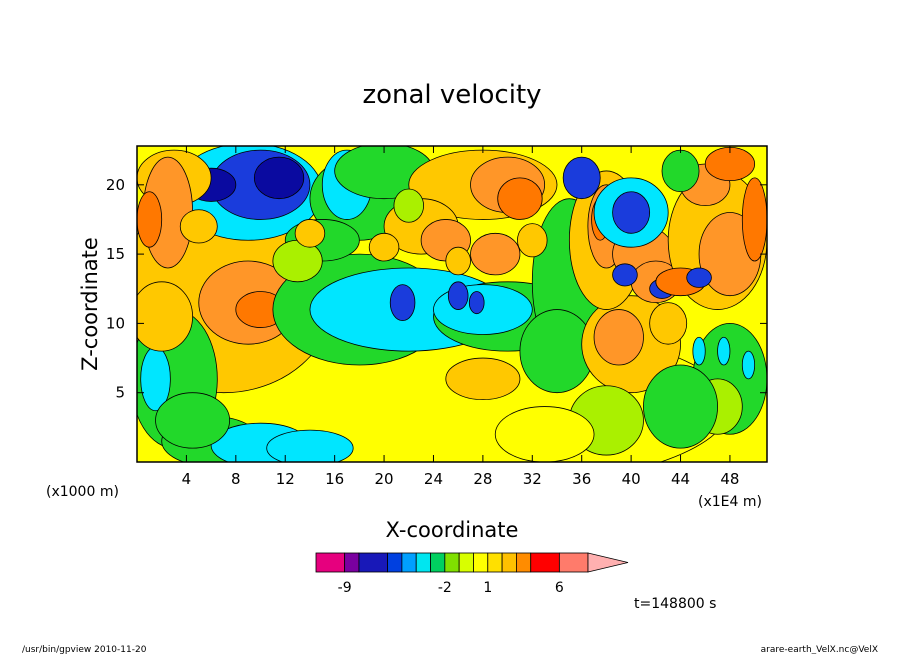 This screenshot has width=904, height=654. Describe the element at coordinates (608, 562) in the screenshot. I see `colorbar-extend-arrow` at that location.